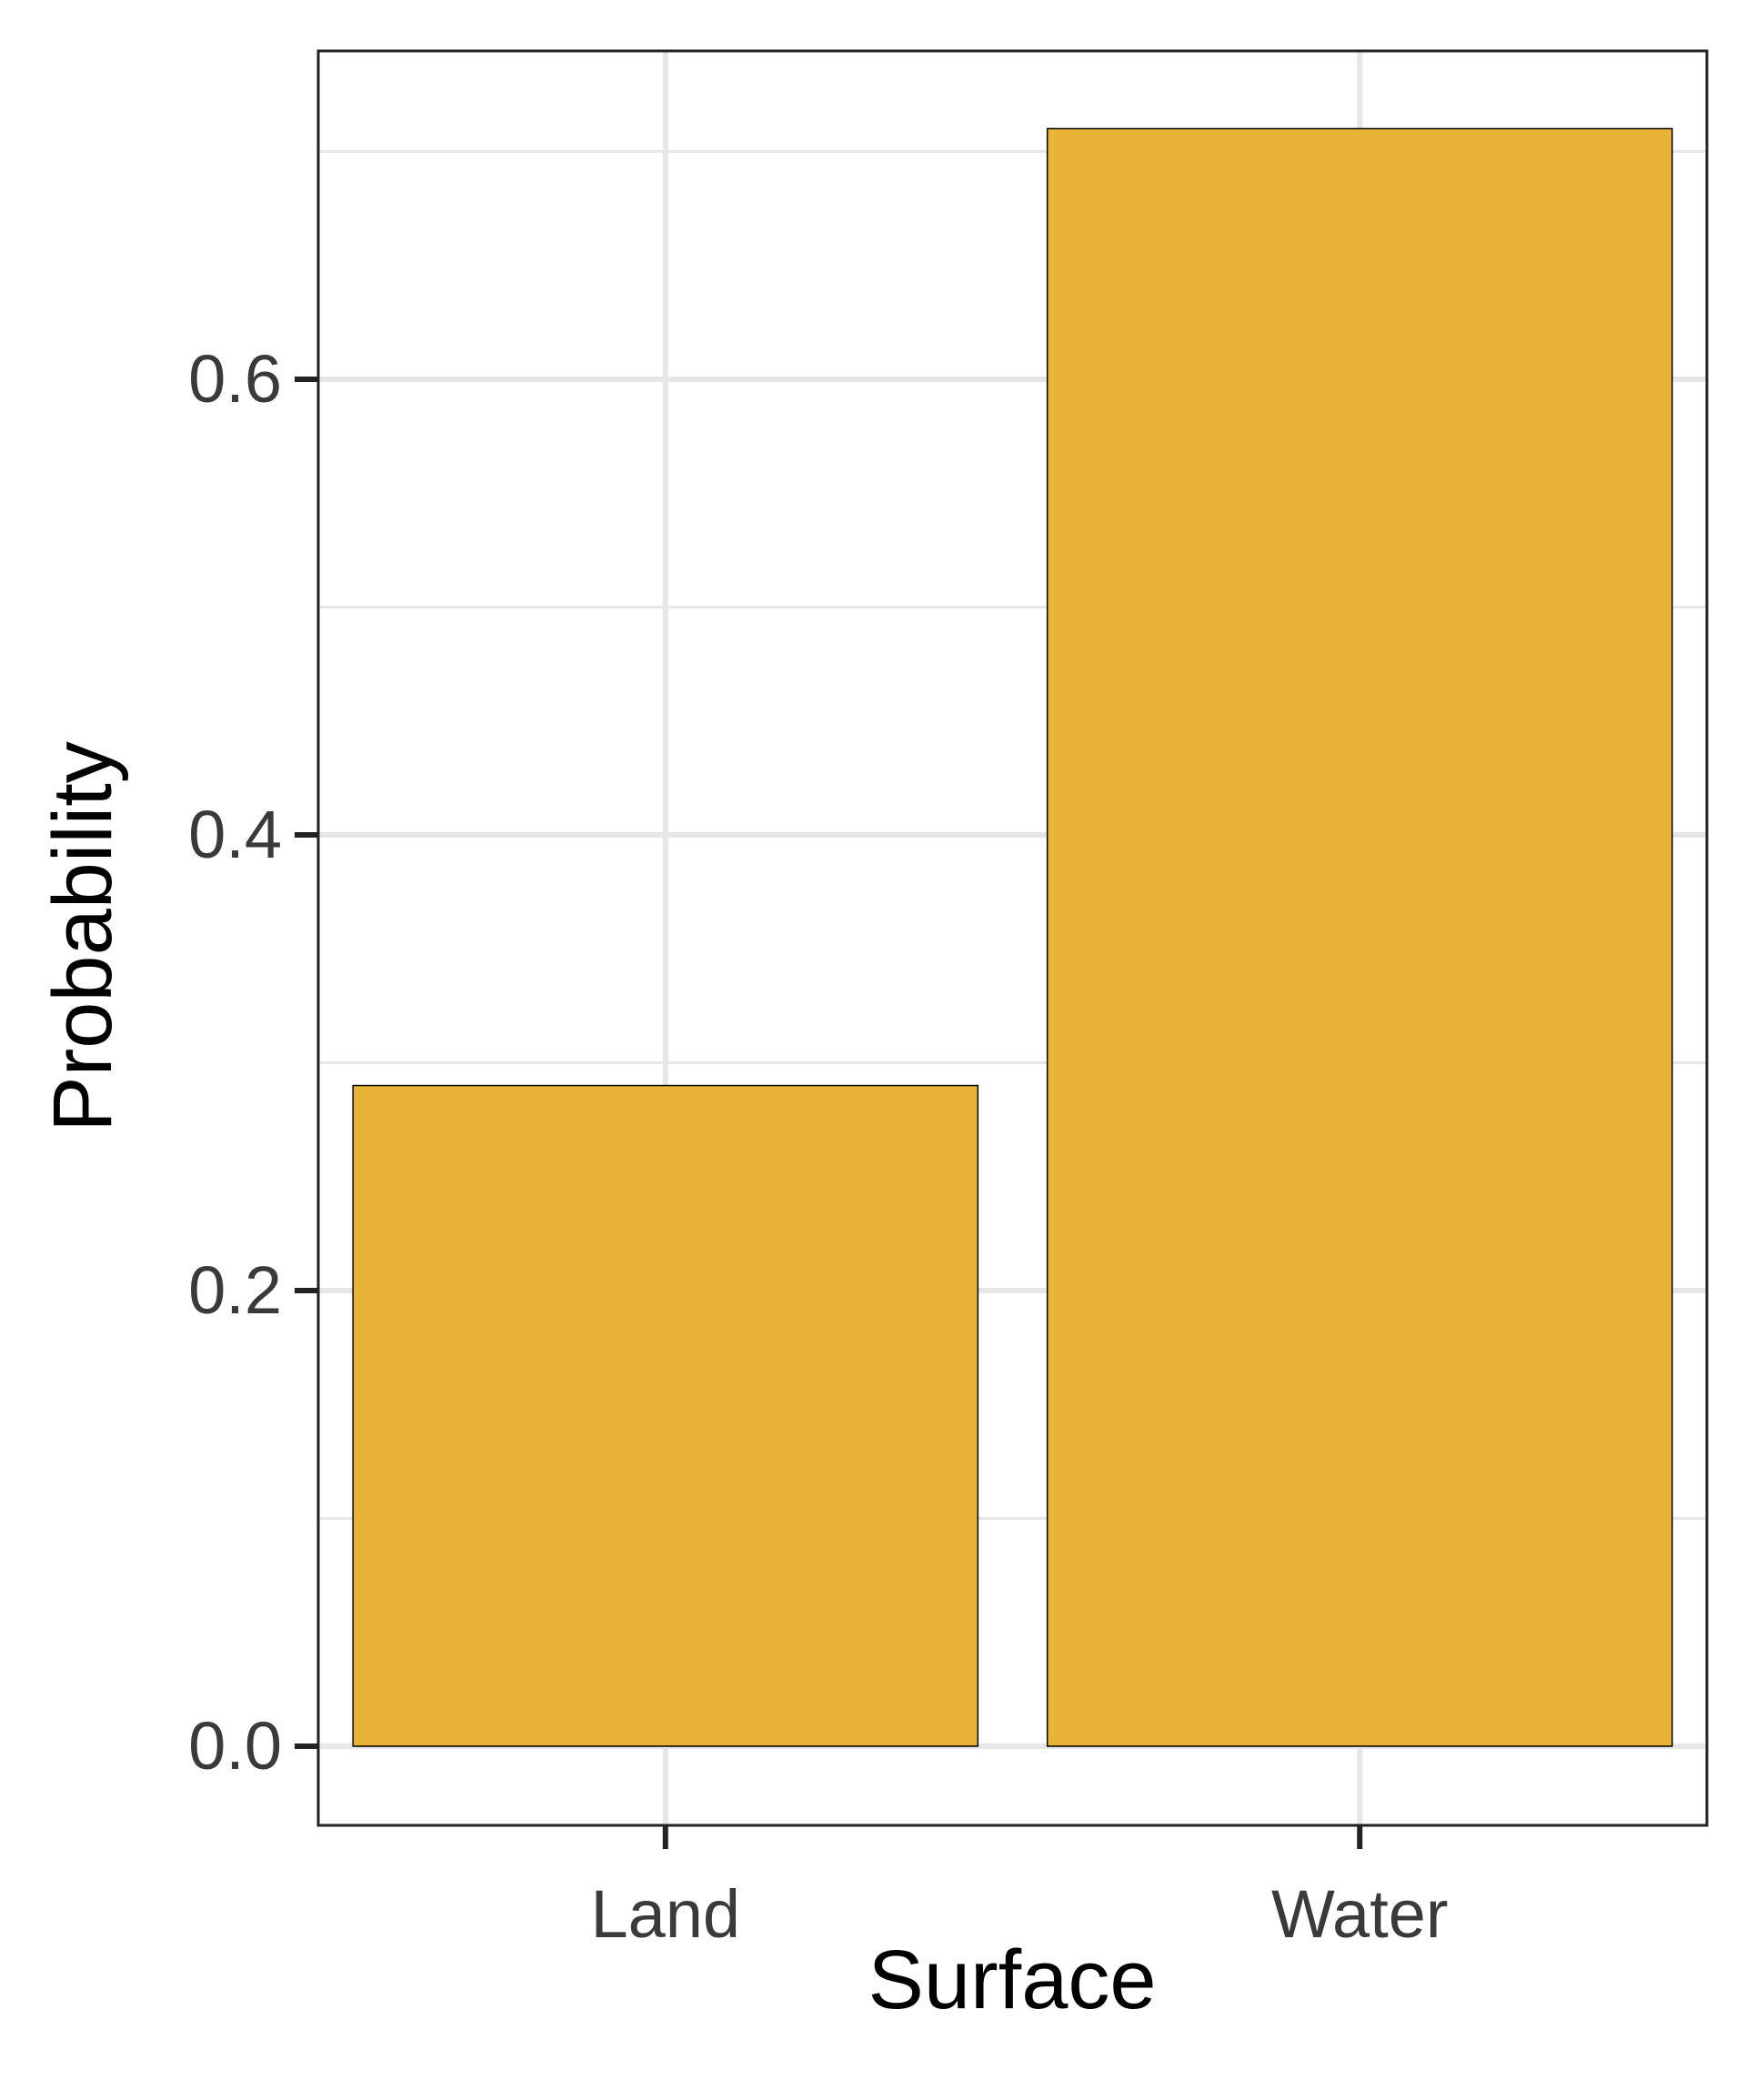  I want to click on x-tick-label: Land, so click(665, 1914).